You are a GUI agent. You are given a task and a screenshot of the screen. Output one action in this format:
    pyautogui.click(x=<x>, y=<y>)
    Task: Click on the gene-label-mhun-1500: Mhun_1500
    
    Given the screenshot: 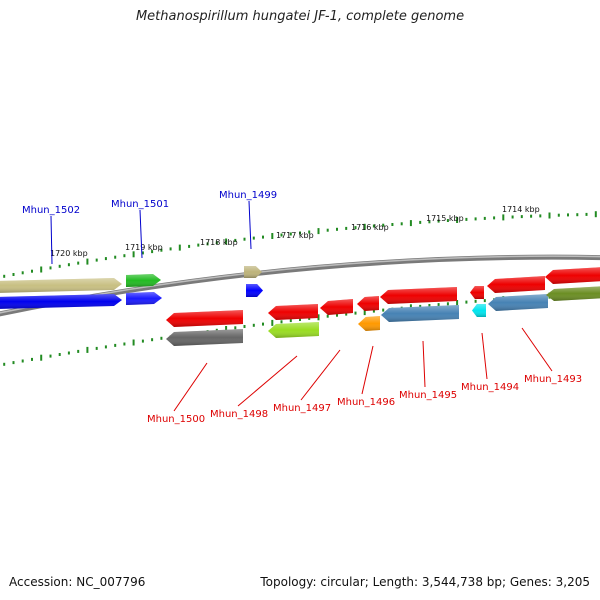 What is the action you would take?
    pyautogui.click(x=176, y=419)
    